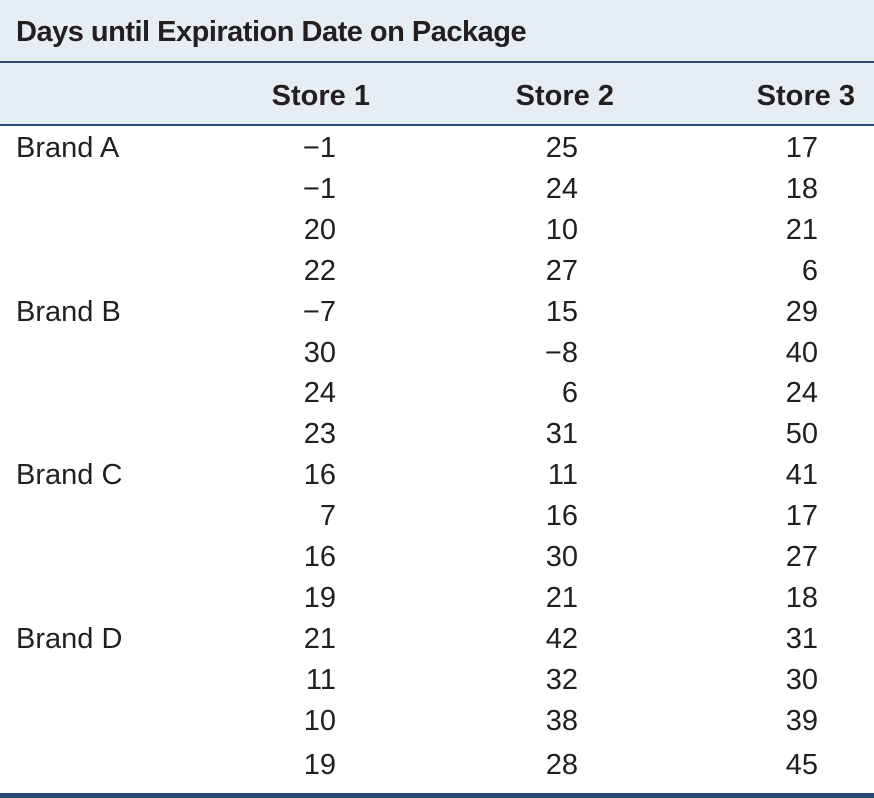 This screenshot has width=874, height=798. What do you see at coordinates (801, 720) in the screenshot?
I see `table-cell: 39` at bounding box center [801, 720].